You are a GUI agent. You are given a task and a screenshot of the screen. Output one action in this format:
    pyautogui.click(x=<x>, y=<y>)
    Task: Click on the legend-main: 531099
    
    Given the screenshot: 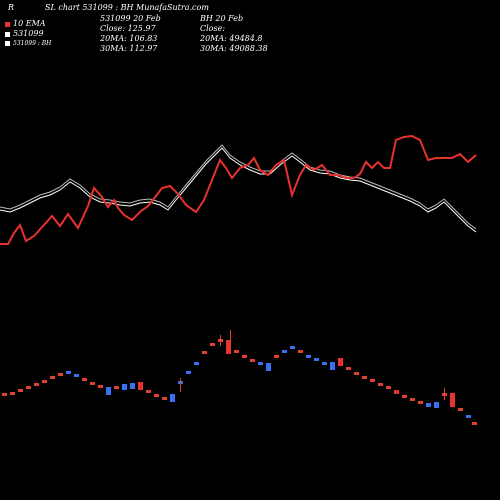 What is the action you would take?
    pyautogui.click(x=28, y=34)
    